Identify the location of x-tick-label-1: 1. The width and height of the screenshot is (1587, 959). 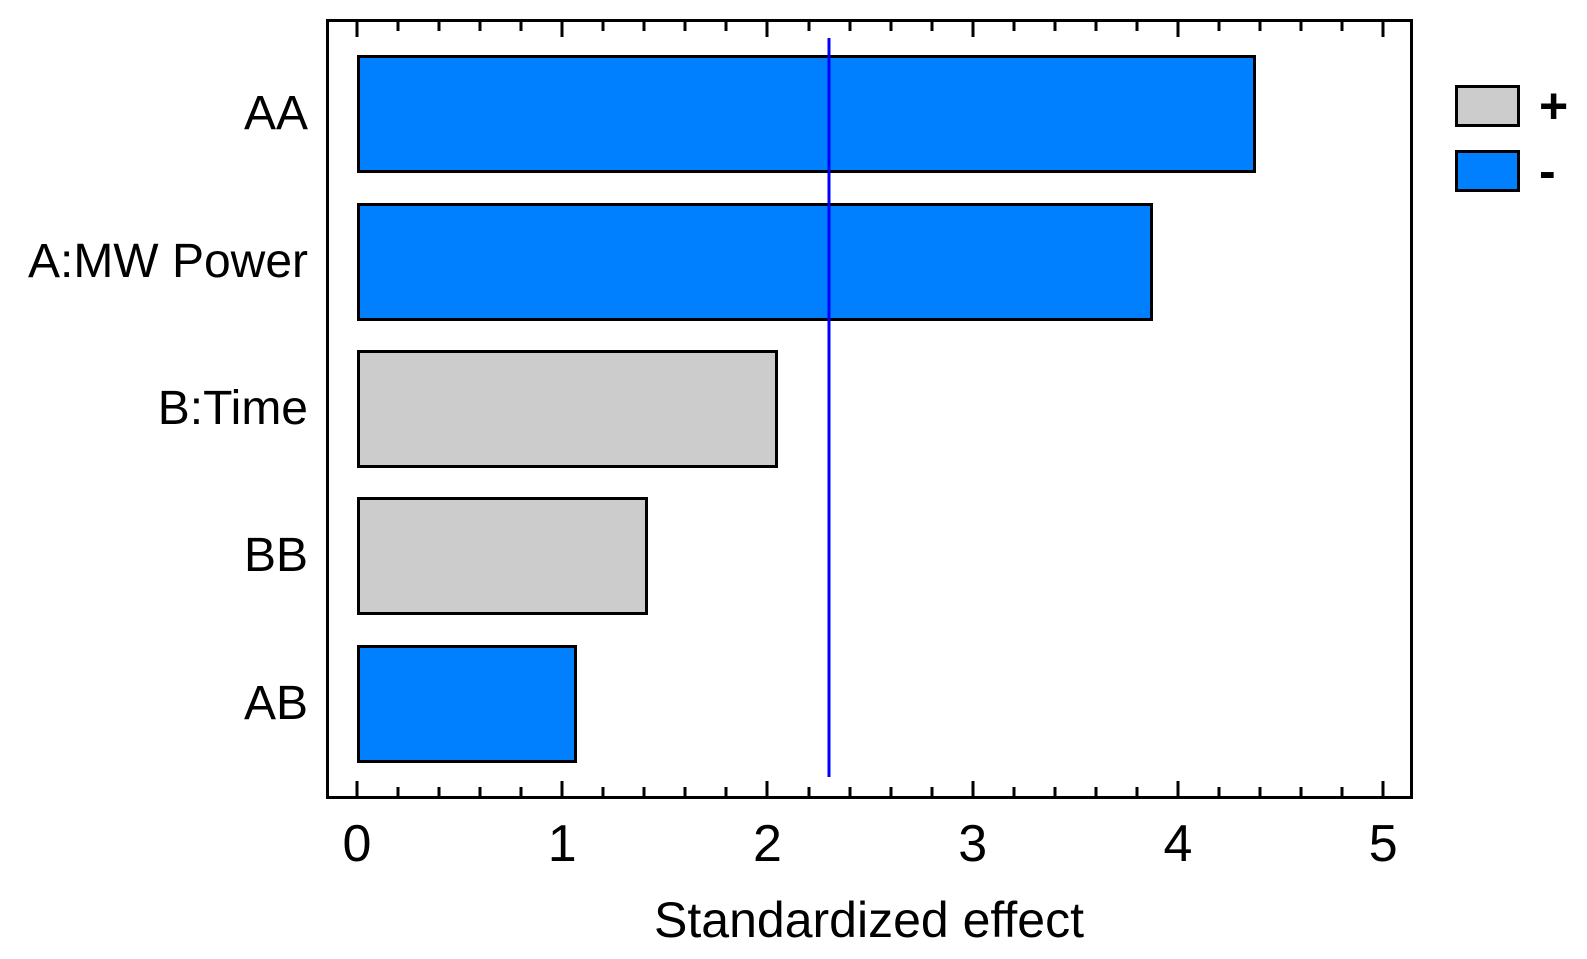
(562, 844).